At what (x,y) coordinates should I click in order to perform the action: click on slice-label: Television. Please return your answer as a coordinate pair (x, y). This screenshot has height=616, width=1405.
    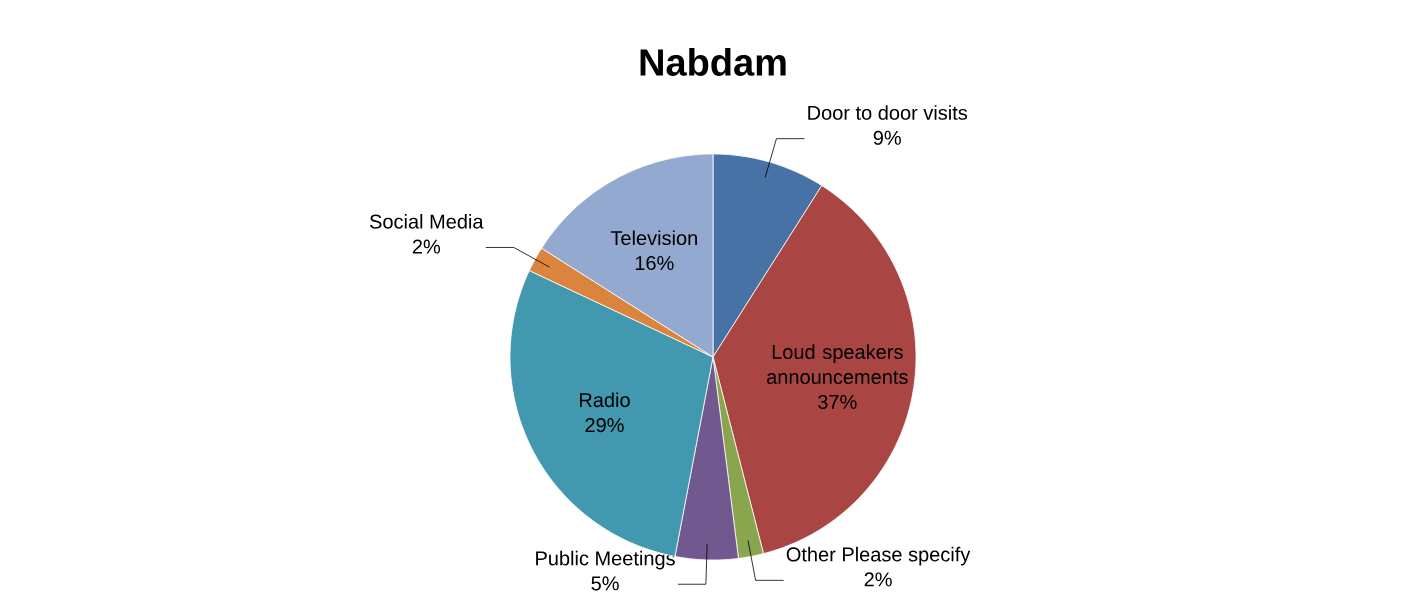
    Looking at the image, I should click on (653, 238).